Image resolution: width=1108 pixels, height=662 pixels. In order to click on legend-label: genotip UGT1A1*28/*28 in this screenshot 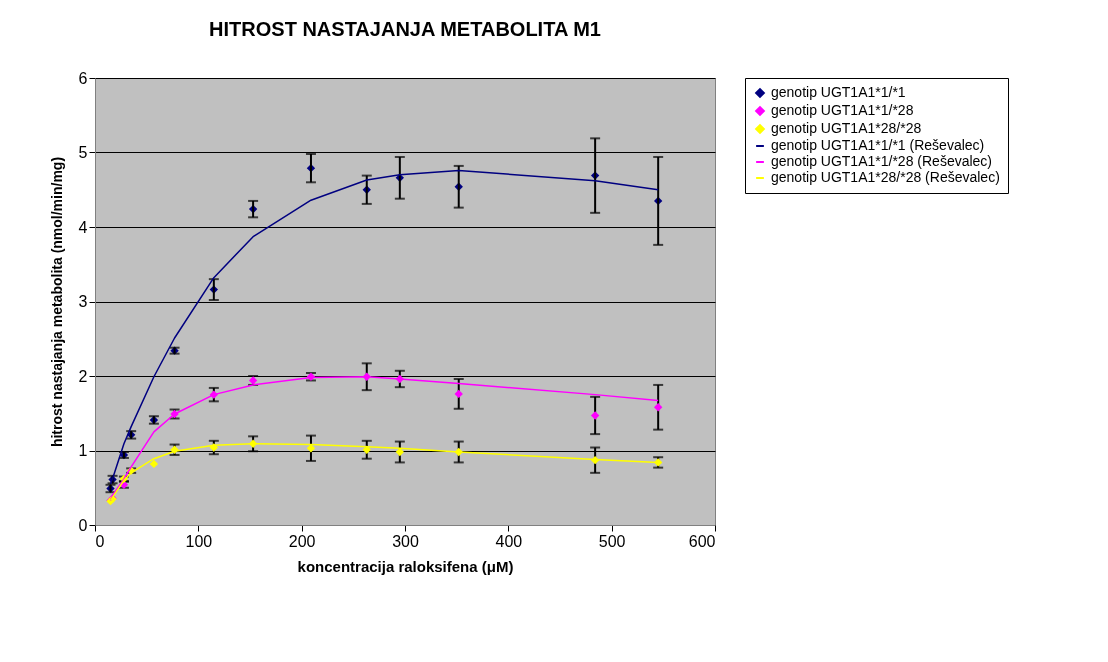, I will do `click(846, 128)`.